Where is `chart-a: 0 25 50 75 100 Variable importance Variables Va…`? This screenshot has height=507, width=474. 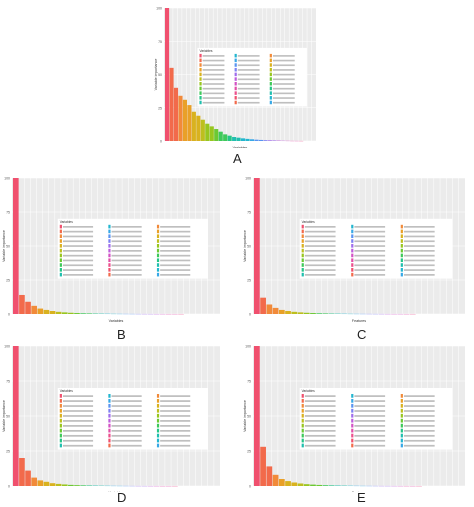 chart-a: 0 25 50 75 100 Variable importance Variables Va… is located at coordinates (235, 77).